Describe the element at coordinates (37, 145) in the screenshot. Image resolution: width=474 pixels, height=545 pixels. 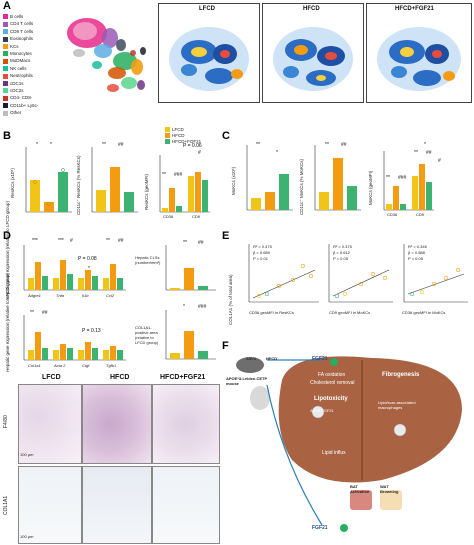
I see `panel-b-sig-1: *` at that location.